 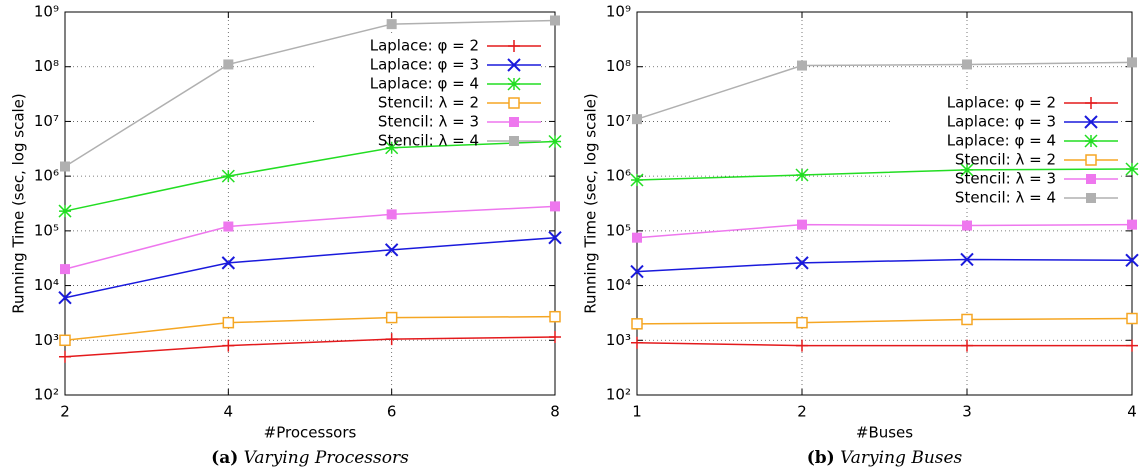 I want to click on legend-label: Laplace: φ = 4, so click(x=1001, y=141).